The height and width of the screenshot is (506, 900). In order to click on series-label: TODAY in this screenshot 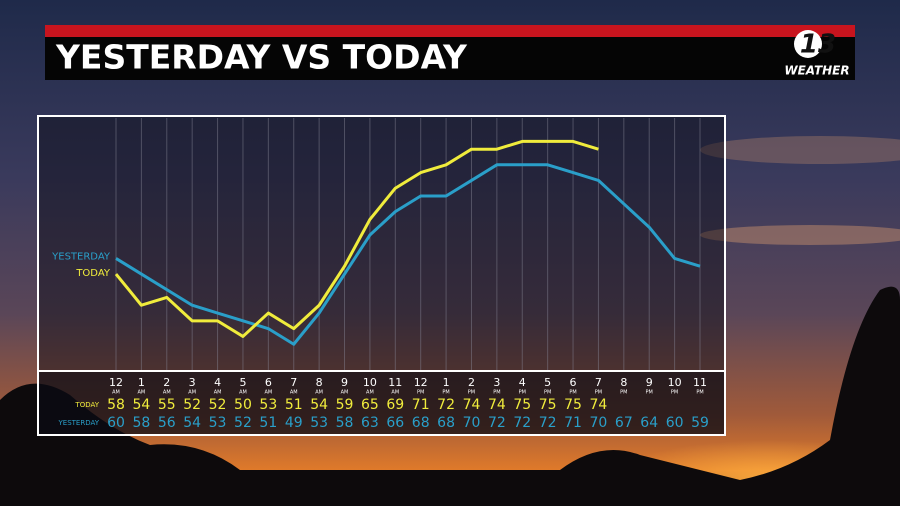, I will do `click(93, 273)`.